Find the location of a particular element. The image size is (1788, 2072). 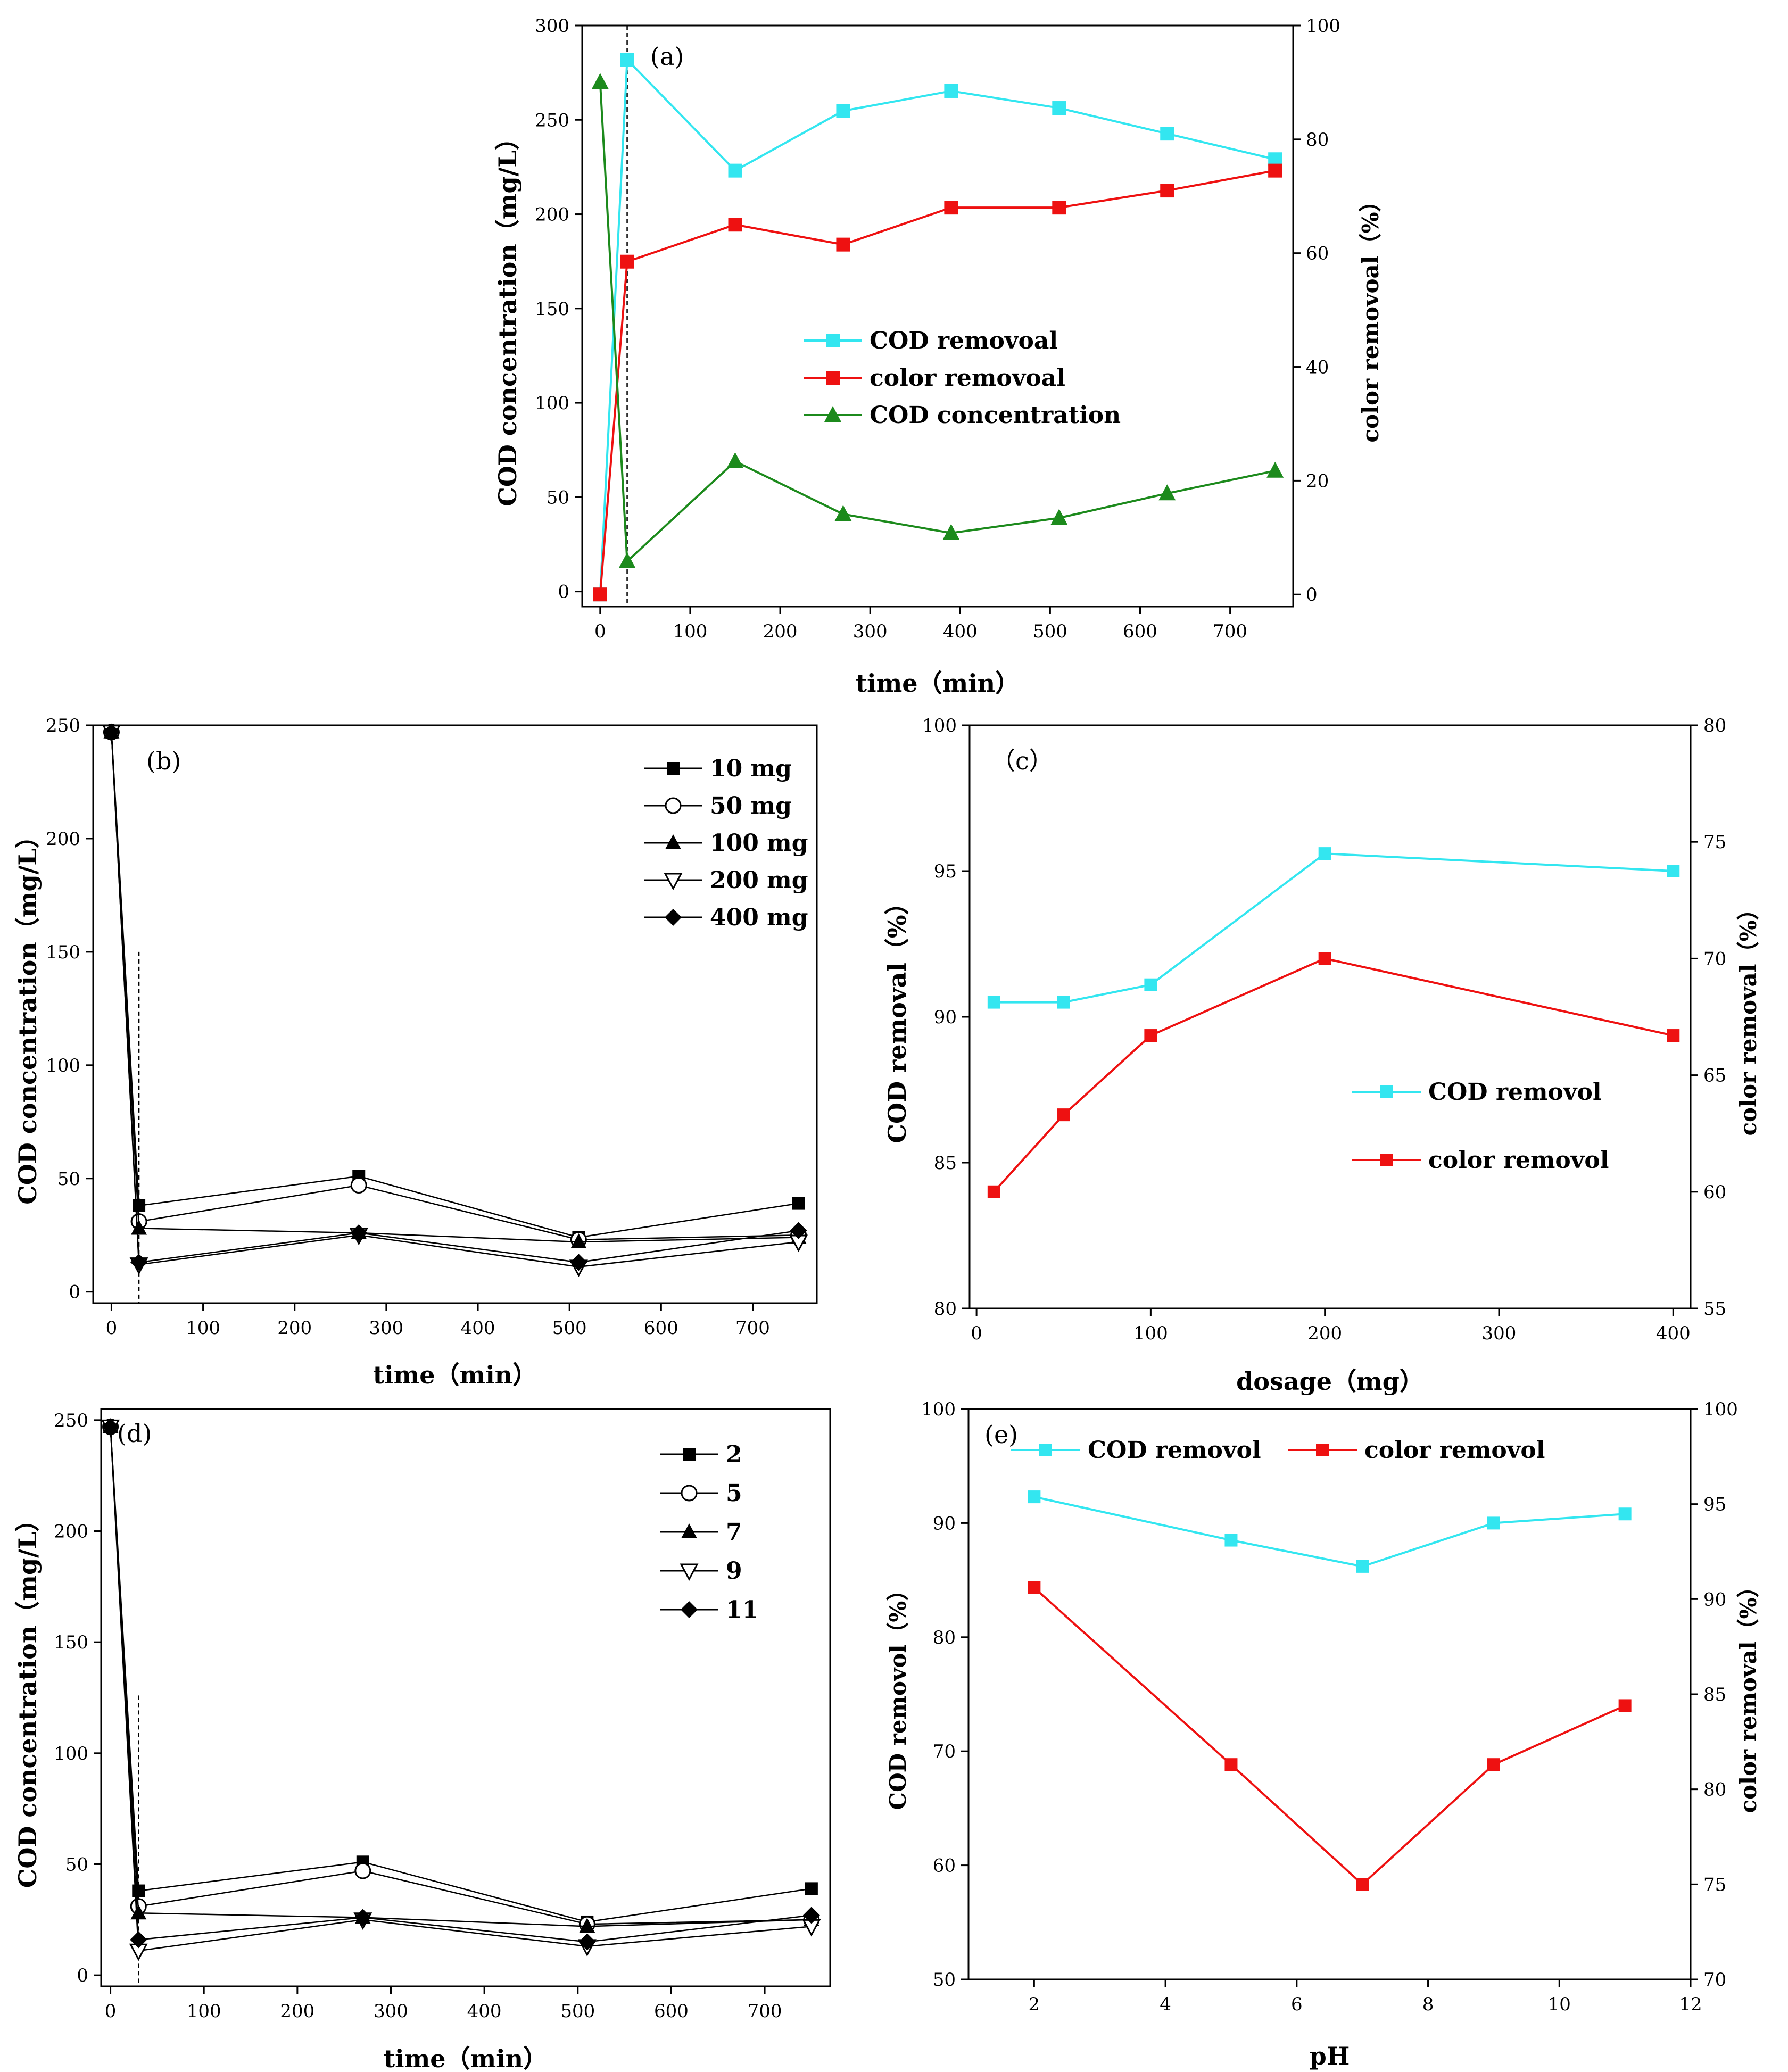

y-tick-label: 70 is located at coordinates (944, 1752).